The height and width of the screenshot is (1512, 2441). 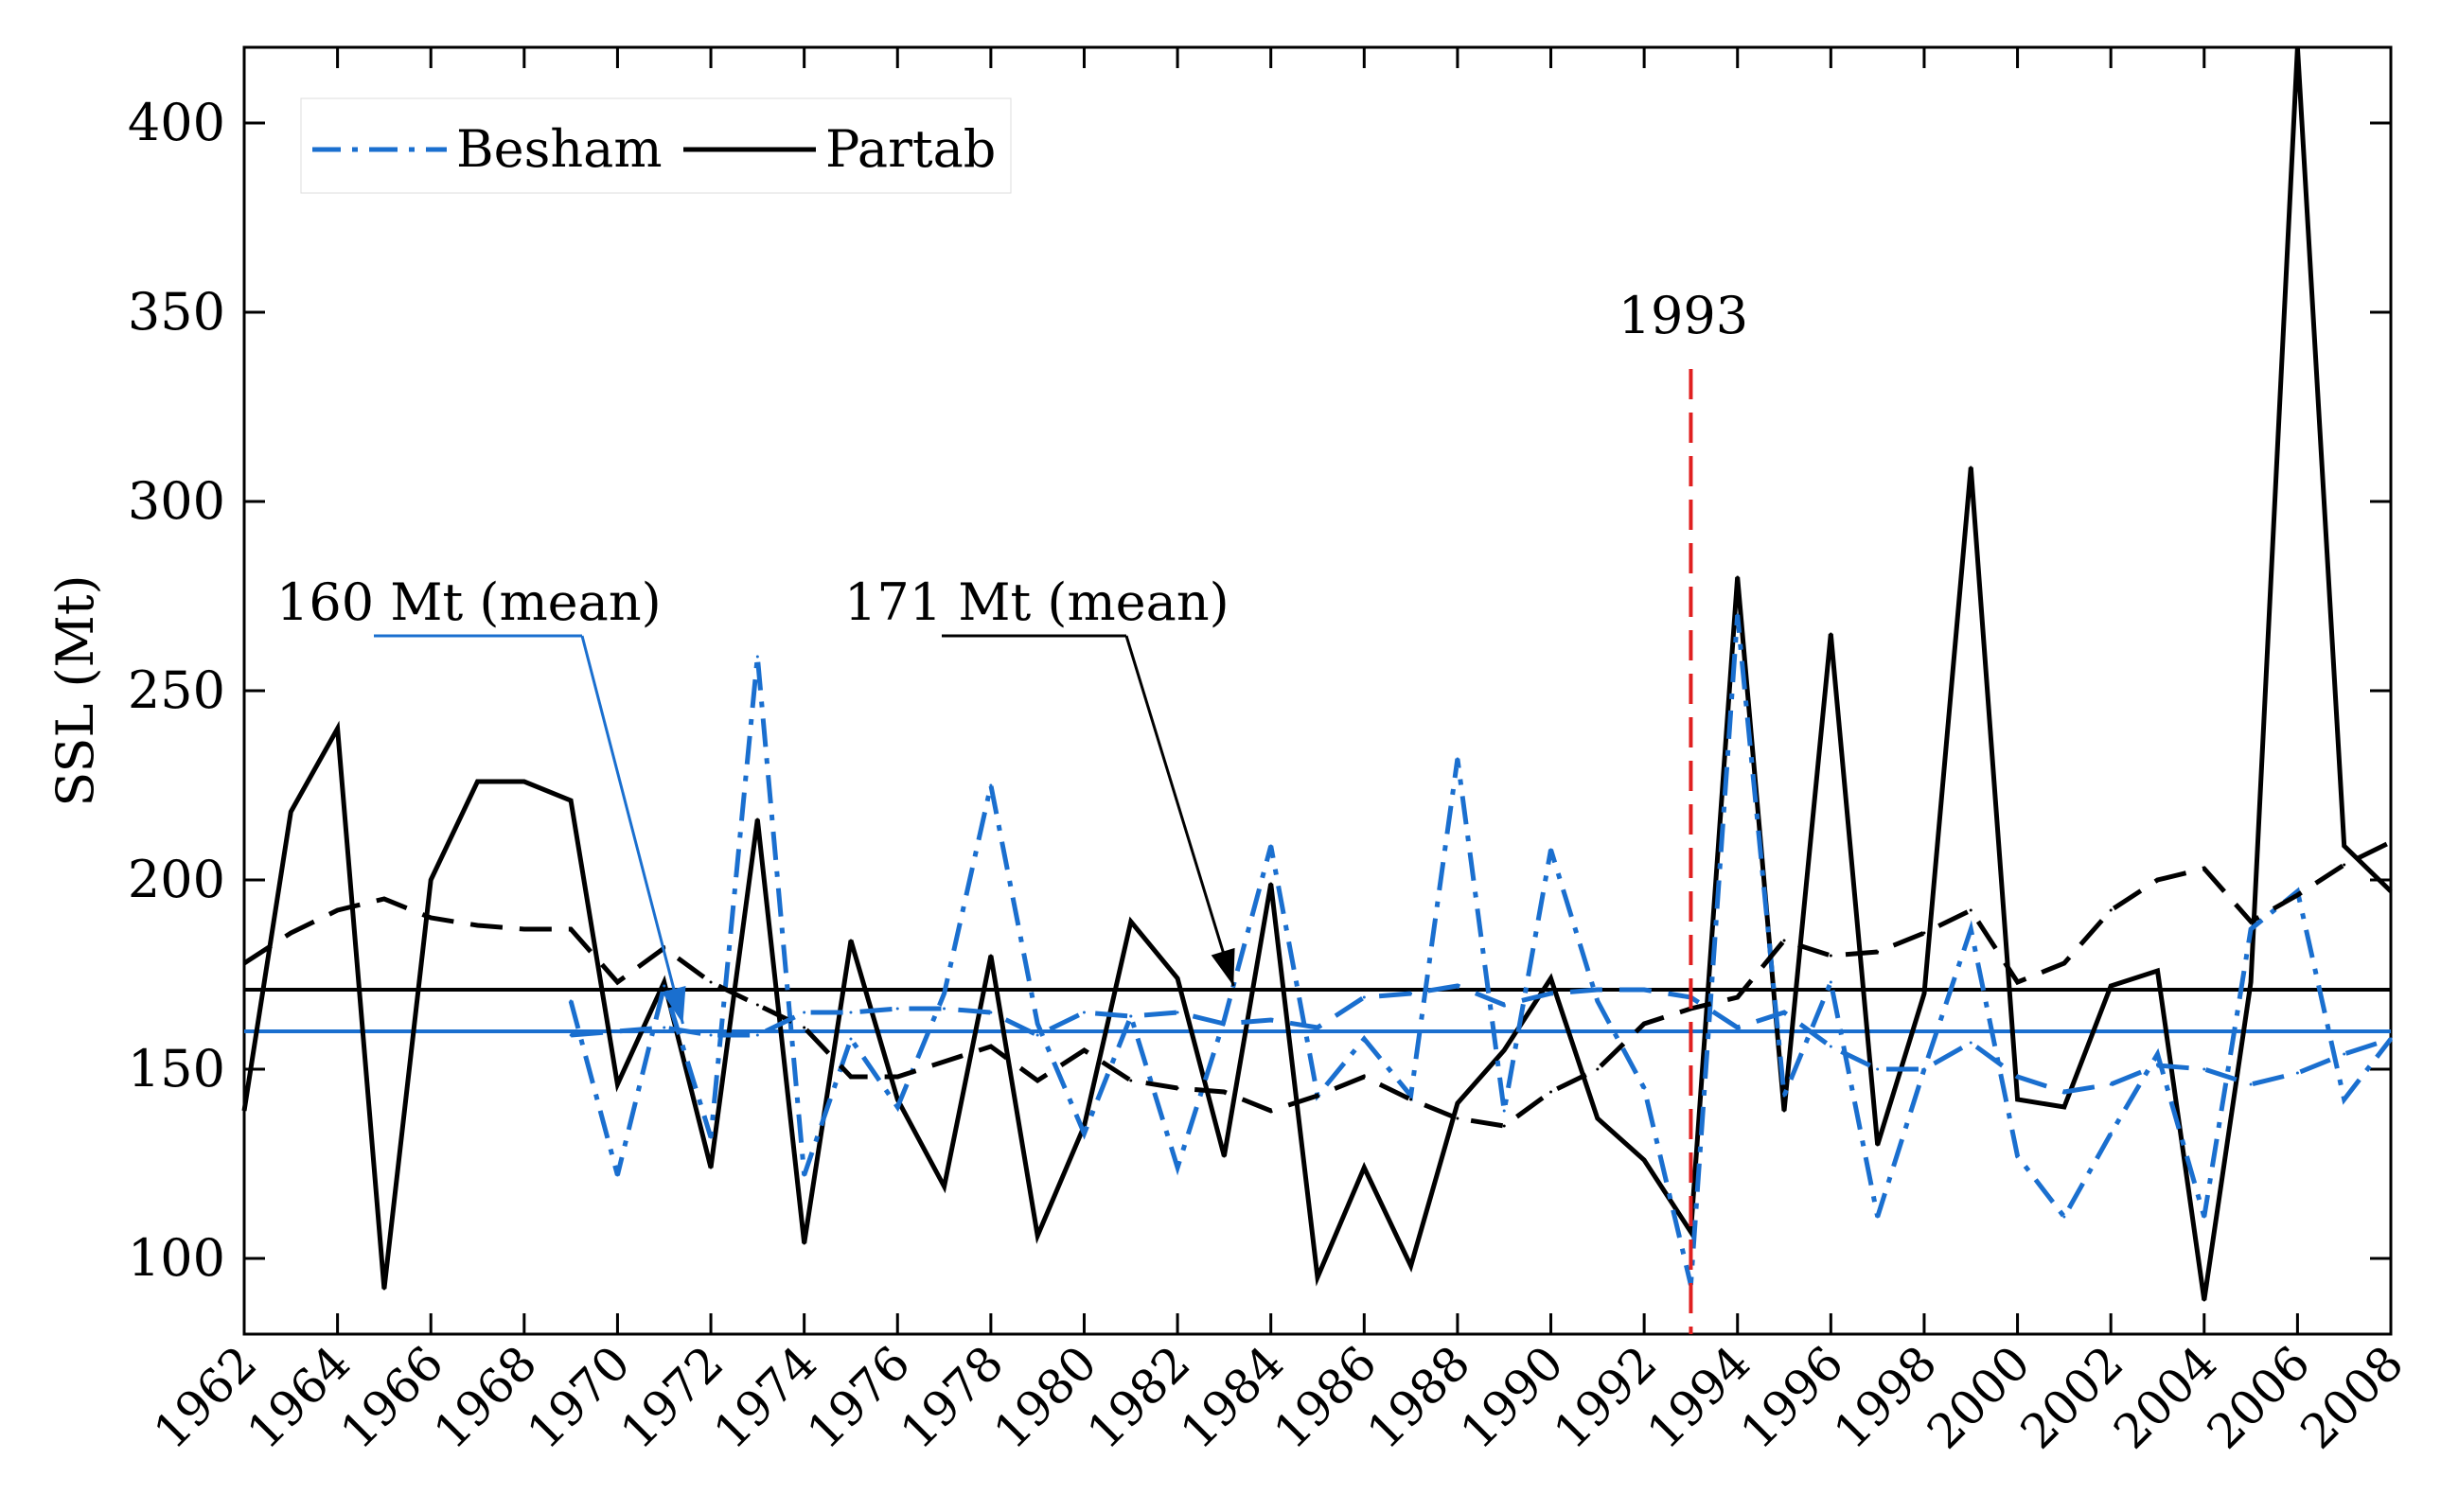 What do you see at coordinates (1738, 577) in the screenshot?
I see `data-point-0-1994` at bounding box center [1738, 577].